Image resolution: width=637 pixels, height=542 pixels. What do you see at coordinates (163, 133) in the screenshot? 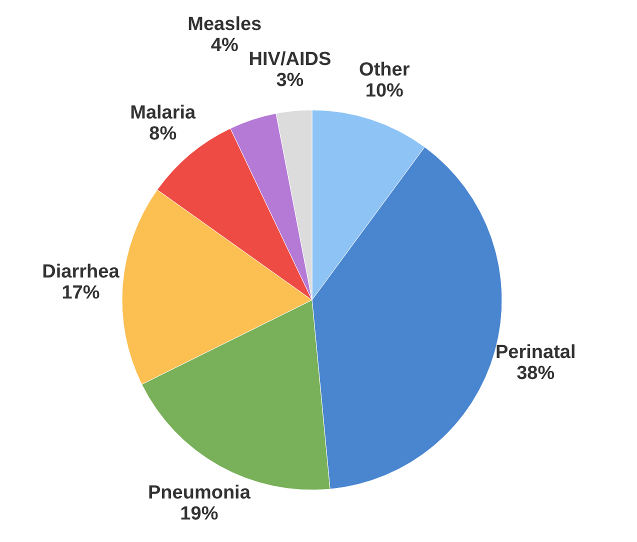
I see `data-label: 8%` at bounding box center [163, 133].